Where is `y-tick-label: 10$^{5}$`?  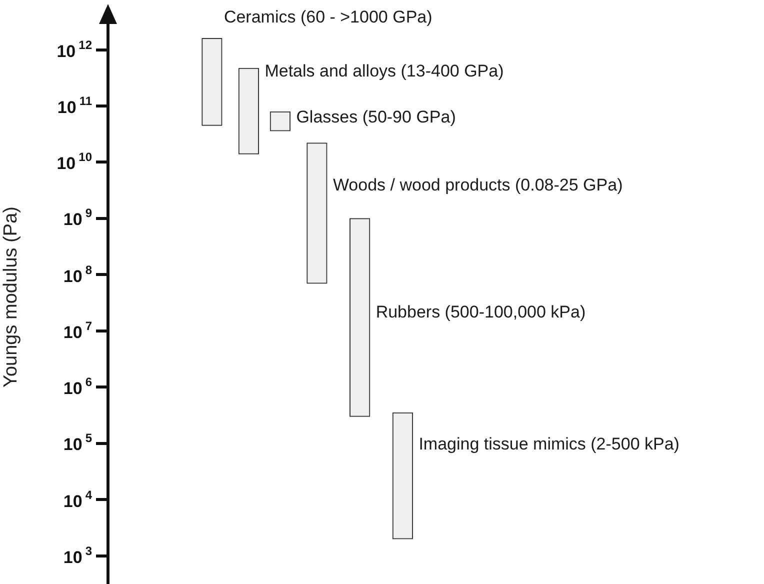
y-tick-label: 10$^{5}$ is located at coordinates (77, 443).